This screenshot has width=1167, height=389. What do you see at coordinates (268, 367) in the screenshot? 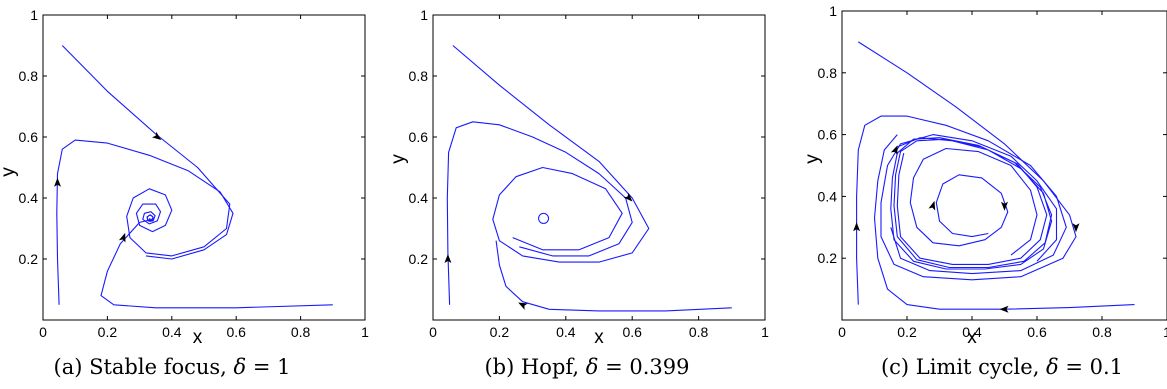
I see `caption-value: = 1` at bounding box center [268, 367].